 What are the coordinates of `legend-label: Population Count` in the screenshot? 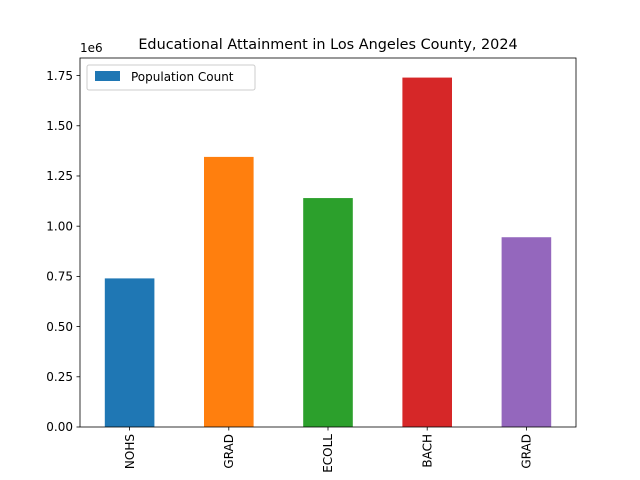 It's located at (182, 77).